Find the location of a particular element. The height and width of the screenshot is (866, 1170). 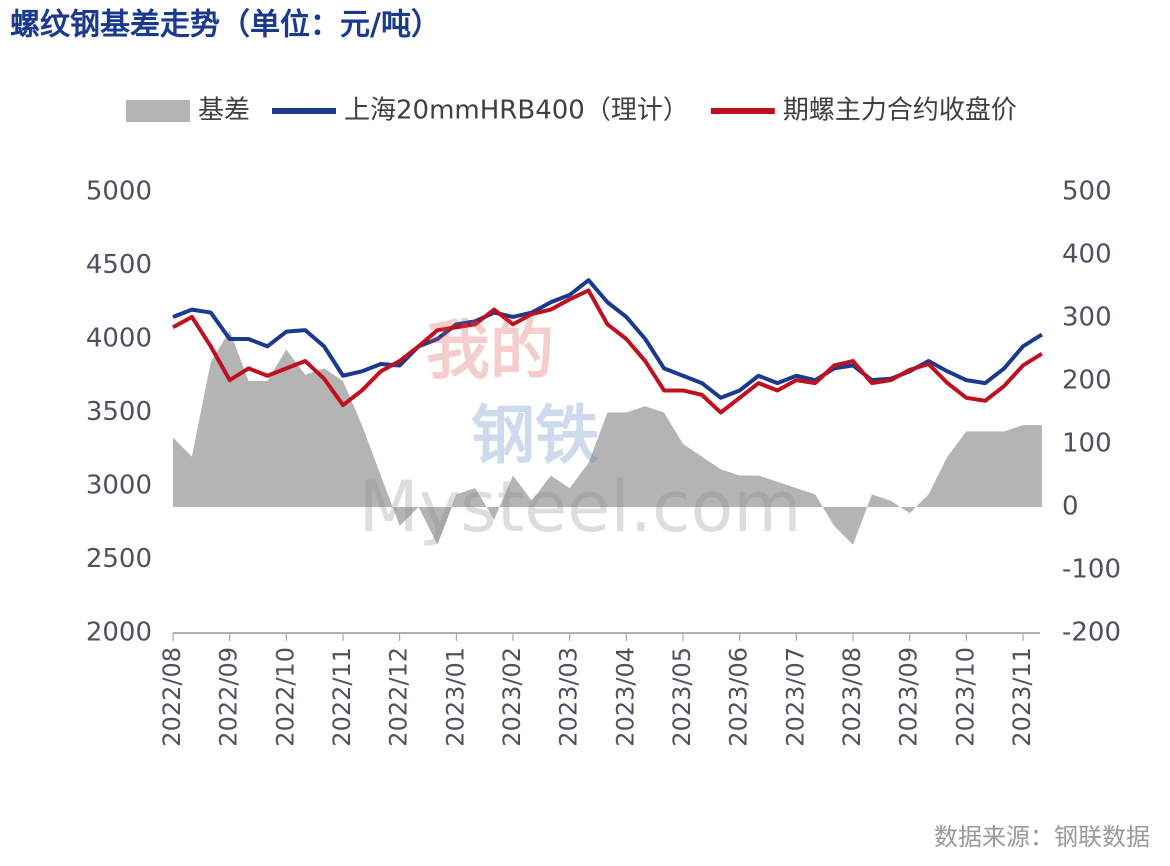

x-tick-label: 2023/06 is located at coordinates (739, 697).